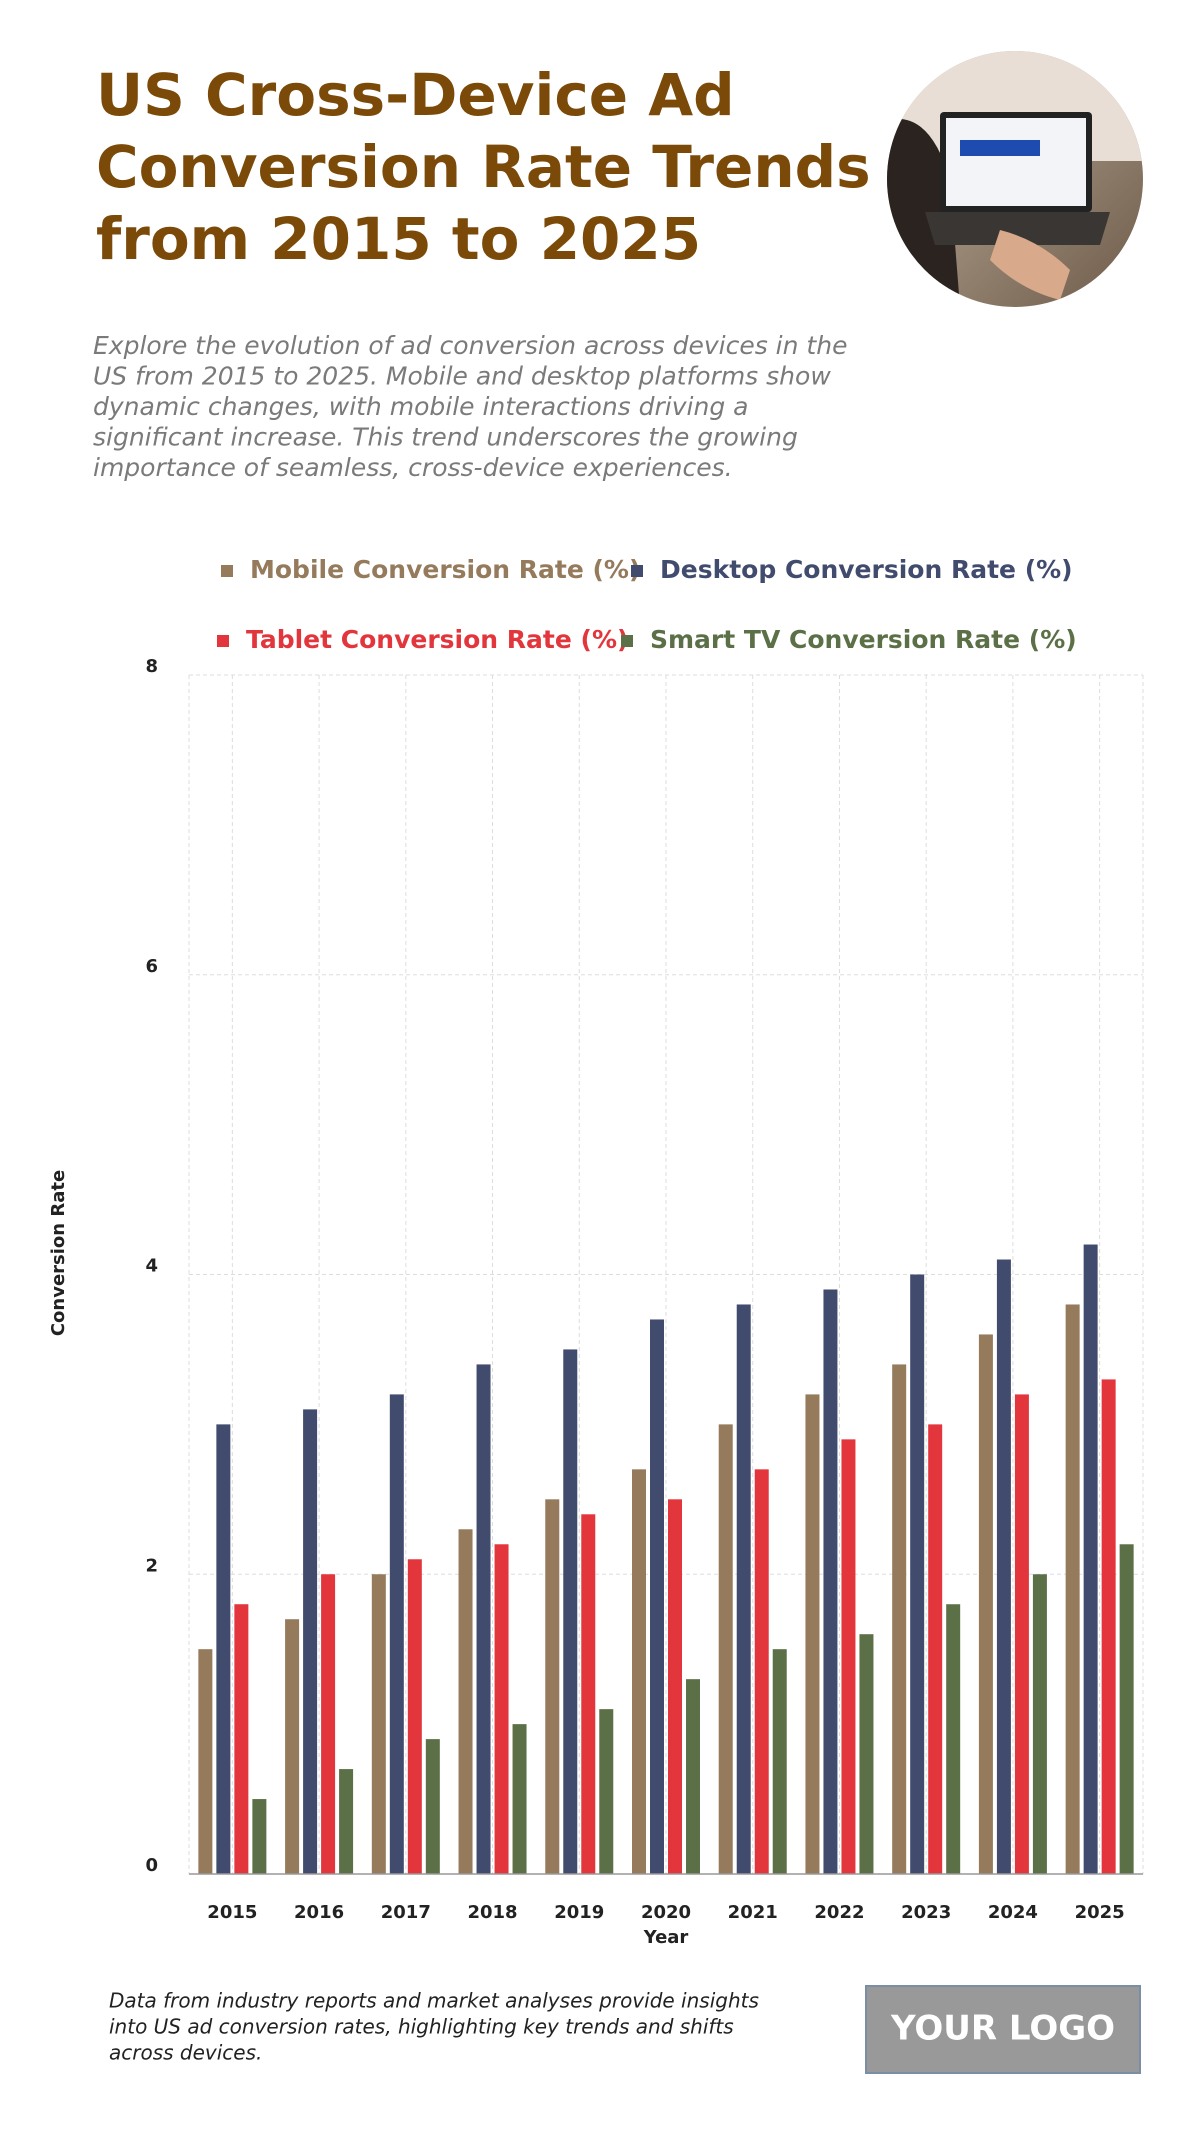 Image resolution: width=1200 pixels, height=2133 pixels. I want to click on x-tick-label: 2021, so click(753, 1912).